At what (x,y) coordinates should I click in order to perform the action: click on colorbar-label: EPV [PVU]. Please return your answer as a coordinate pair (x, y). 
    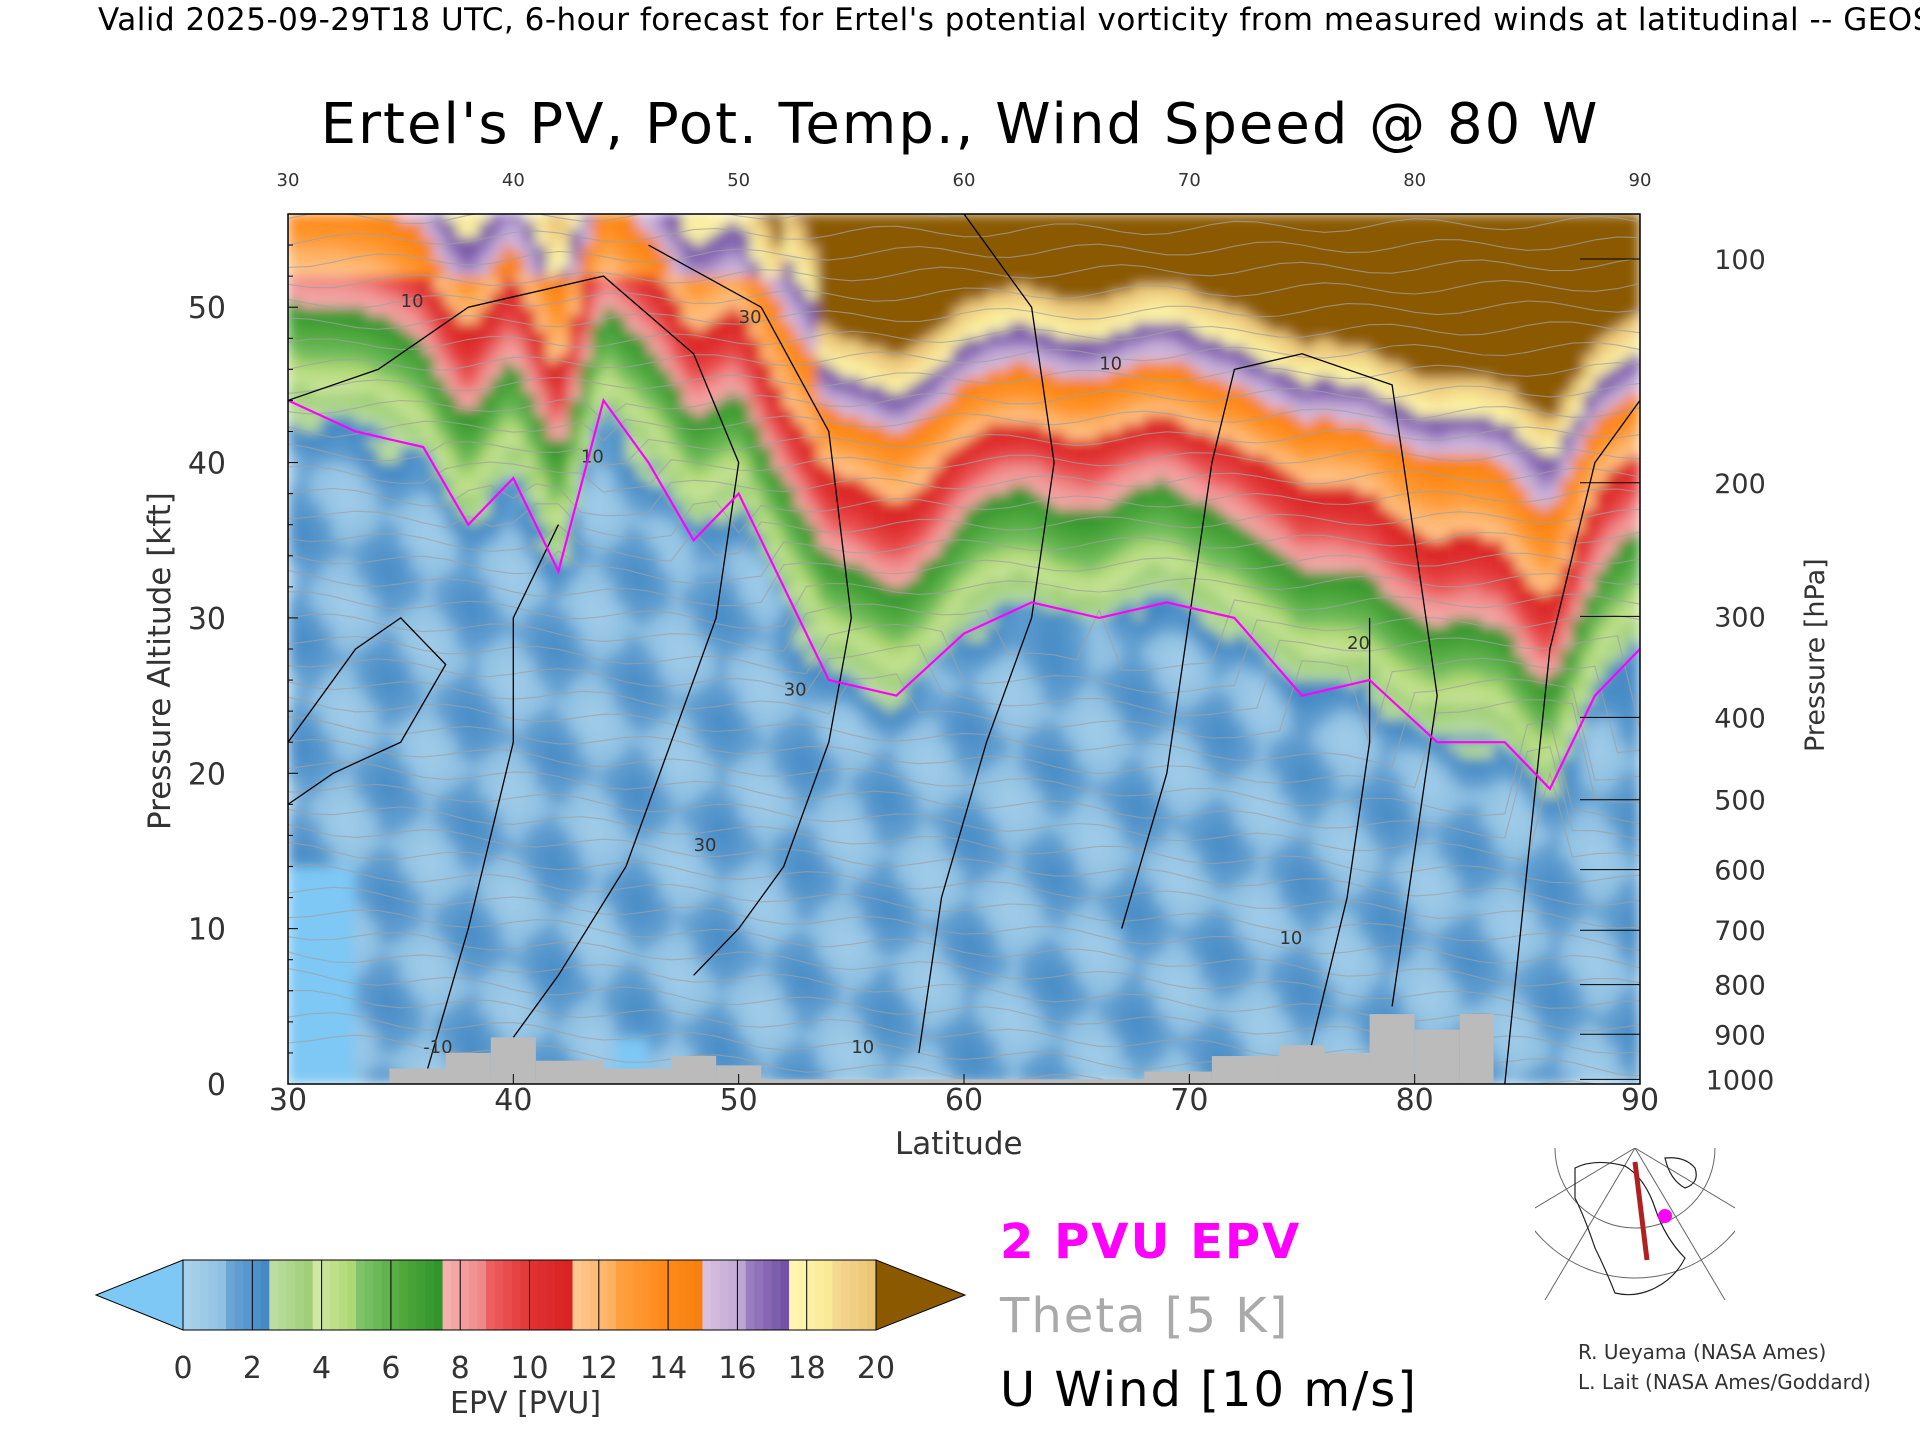
    Looking at the image, I should click on (526, 1403).